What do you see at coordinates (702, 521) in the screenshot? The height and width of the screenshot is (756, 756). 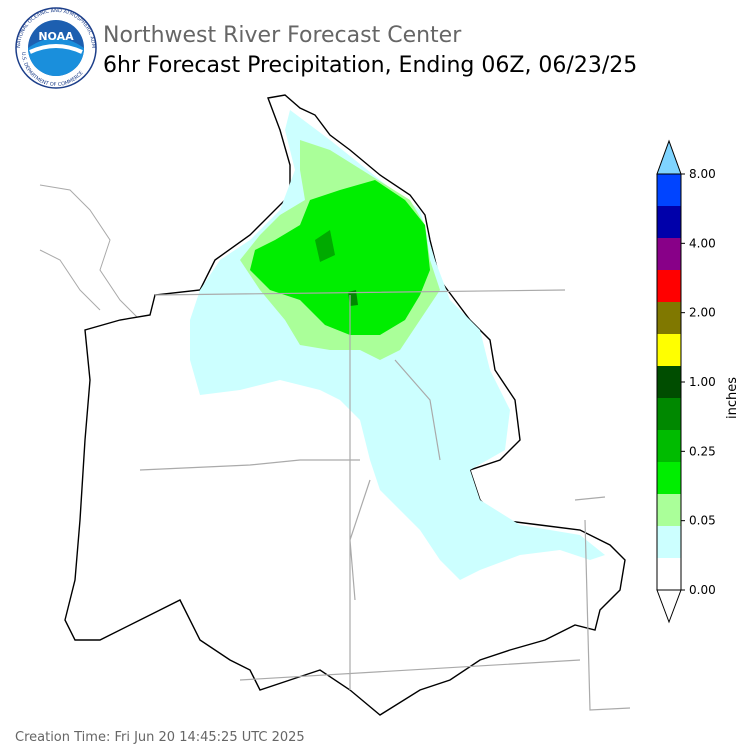 I see `colorbar-tick-label: 0.05` at bounding box center [702, 521].